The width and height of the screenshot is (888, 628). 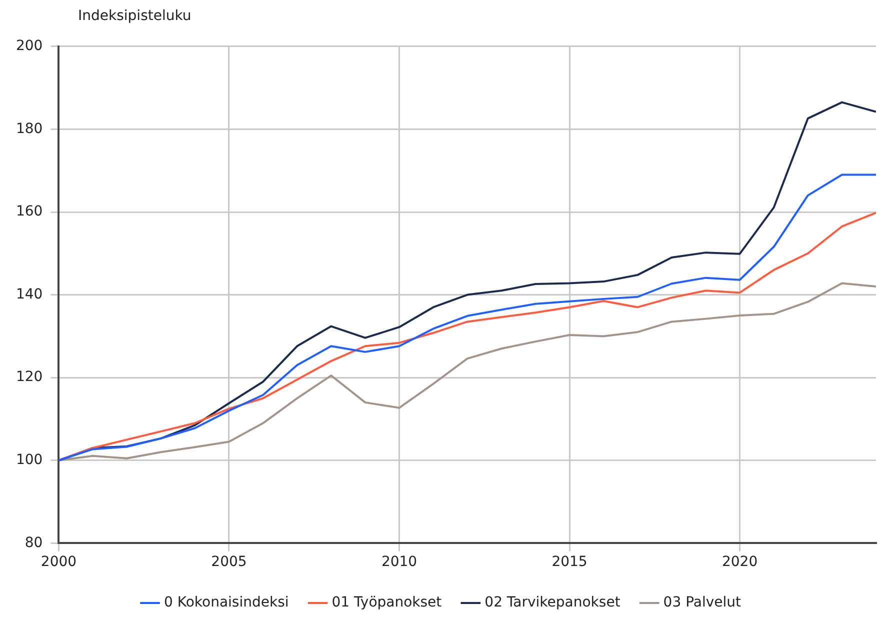 I want to click on legend-label: 03 Palvelut, so click(x=702, y=602).